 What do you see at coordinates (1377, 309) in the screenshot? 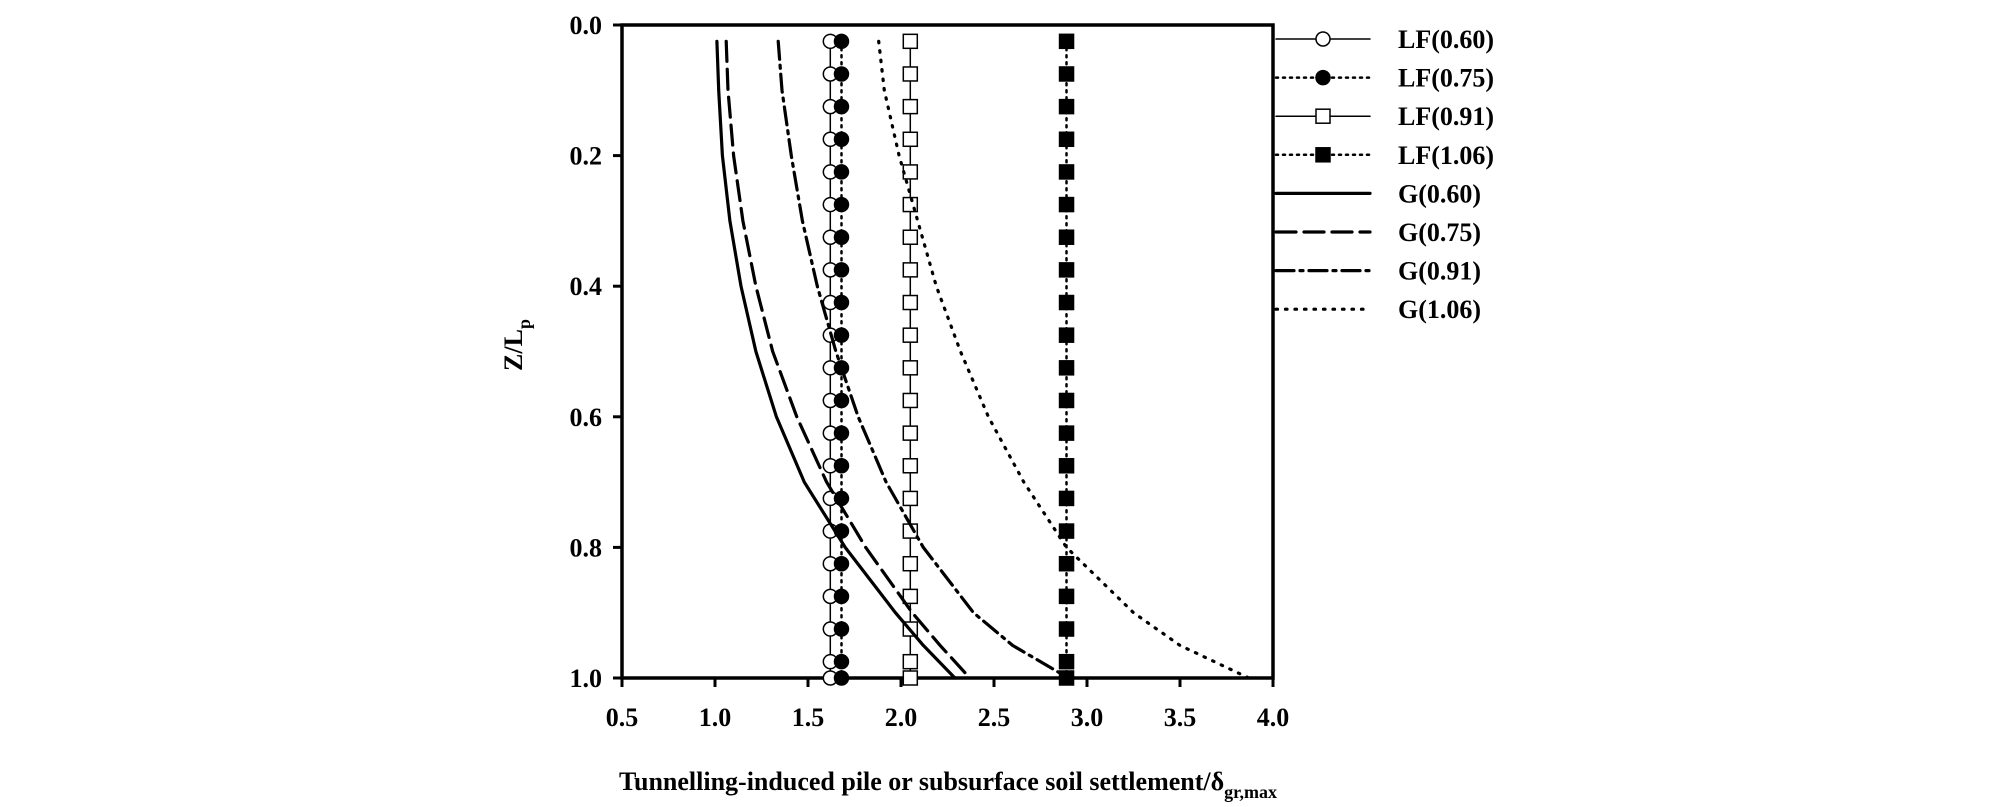
I see `legend-item-g-1-06: G(1.06)` at bounding box center [1377, 309].